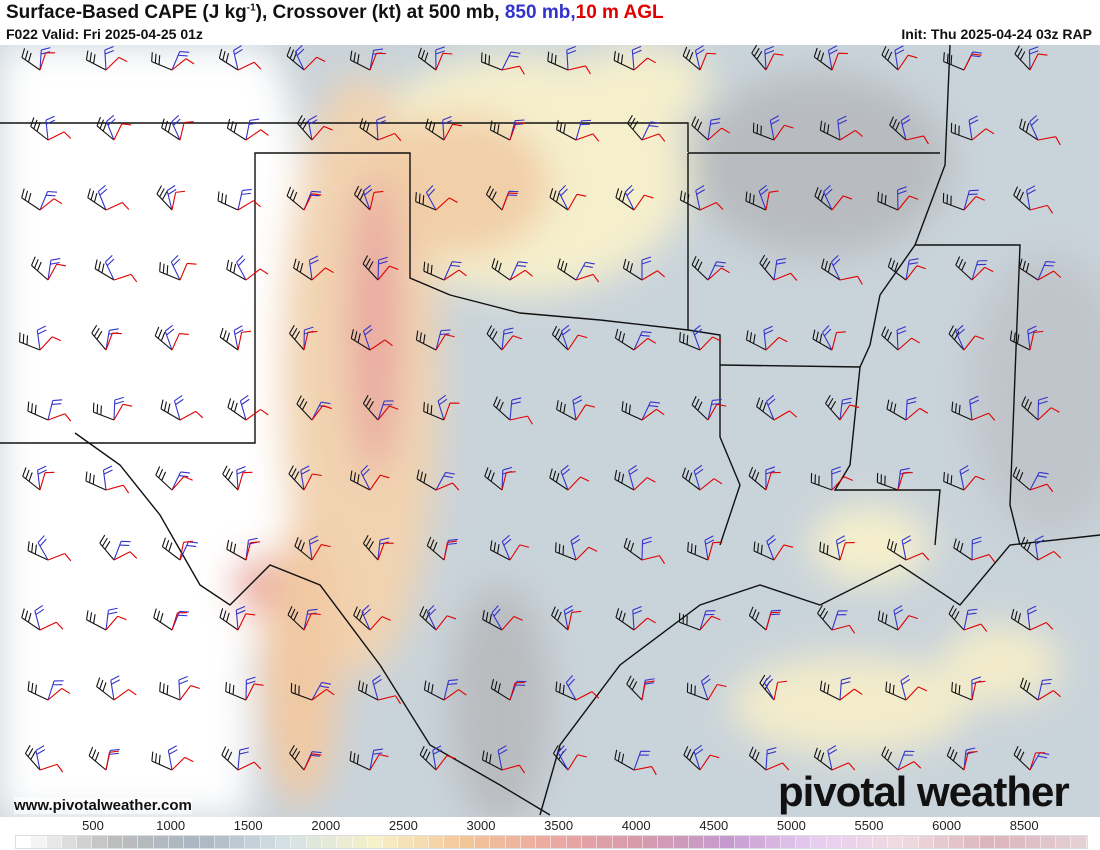 The width and height of the screenshot is (1100, 850). What do you see at coordinates (559, 825) in the screenshot?
I see `colorbar-tick-label: 3500` at bounding box center [559, 825].